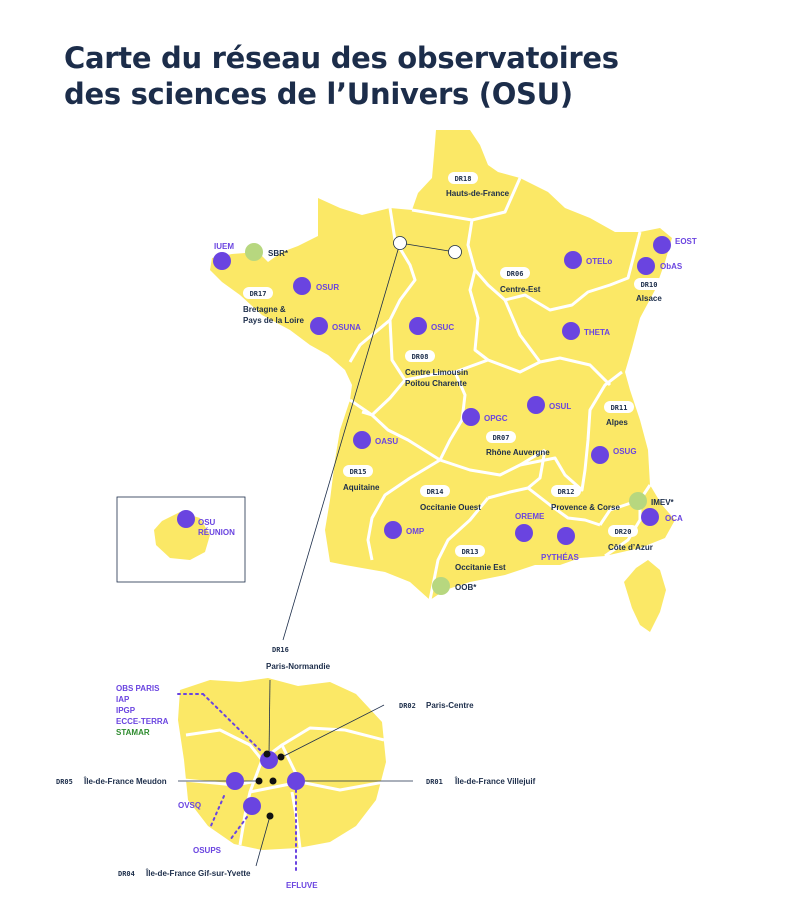  What do you see at coordinates (450, 498) in the screenshot?
I see `region-dr14: DR14 Occitanie Ouest` at bounding box center [450, 498].